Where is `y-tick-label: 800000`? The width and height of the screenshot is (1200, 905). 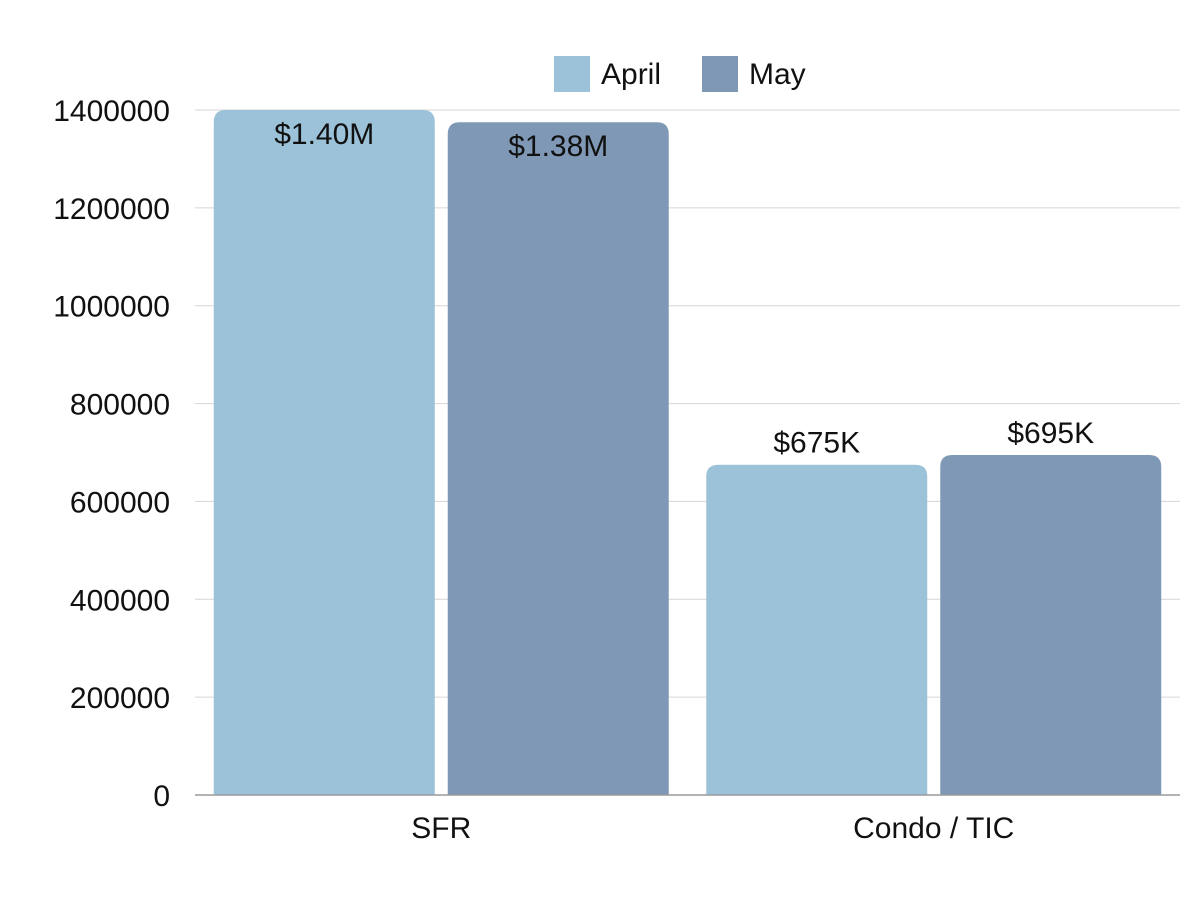 y-tick-label: 800000 is located at coordinates (120, 405).